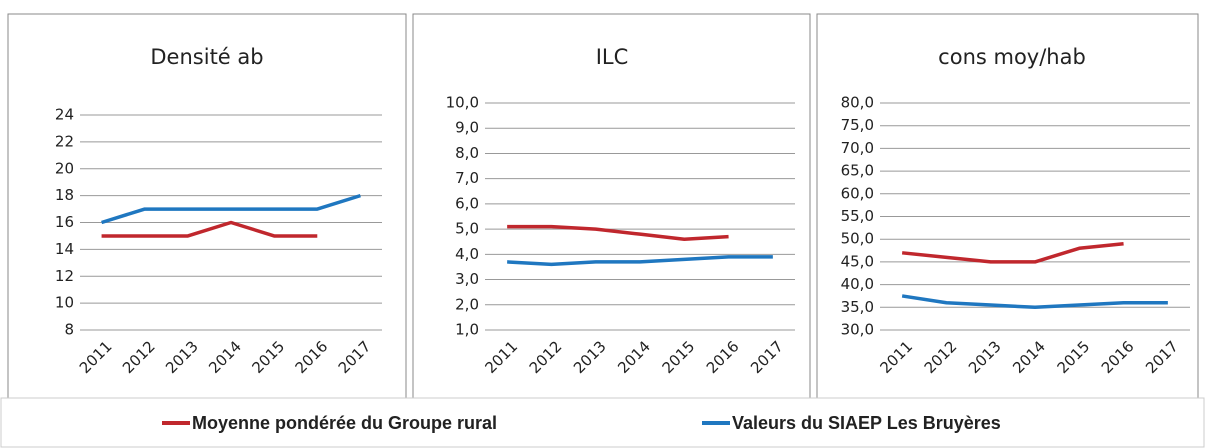 This screenshot has height=448, width=1205. What do you see at coordinates (467, 203) in the screenshot?
I see `y-tick-label: 6,0` at bounding box center [467, 203].